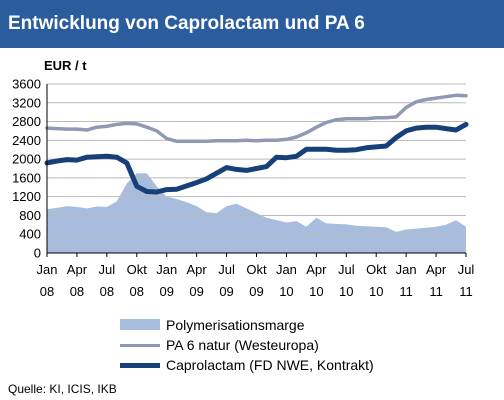 This screenshot has width=504, height=400. I want to click on legend-item-polymerisationsmarge: Polymerisationsmarge, so click(247, 325).